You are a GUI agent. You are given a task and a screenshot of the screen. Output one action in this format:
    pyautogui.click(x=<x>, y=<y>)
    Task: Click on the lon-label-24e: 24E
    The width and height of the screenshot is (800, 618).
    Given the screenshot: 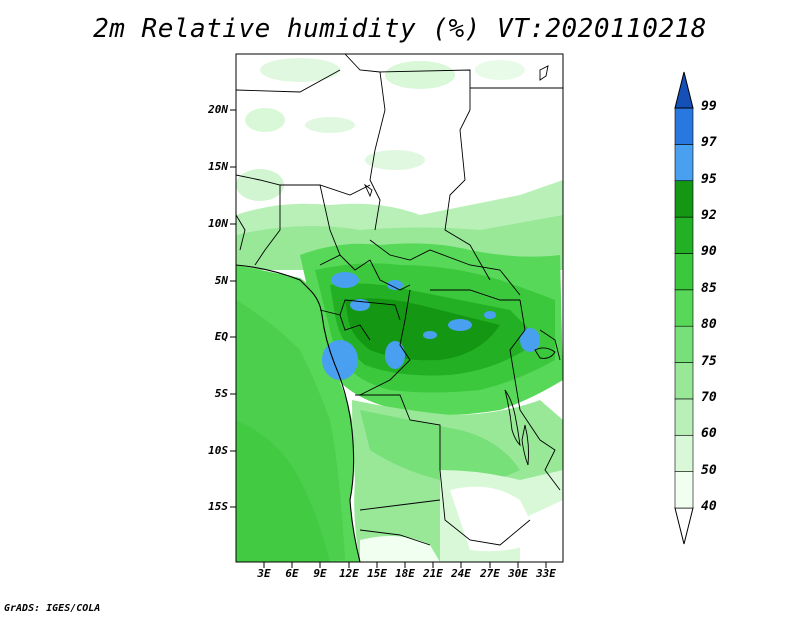 What is the action you would take?
    pyautogui.click(x=461, y=573)
    